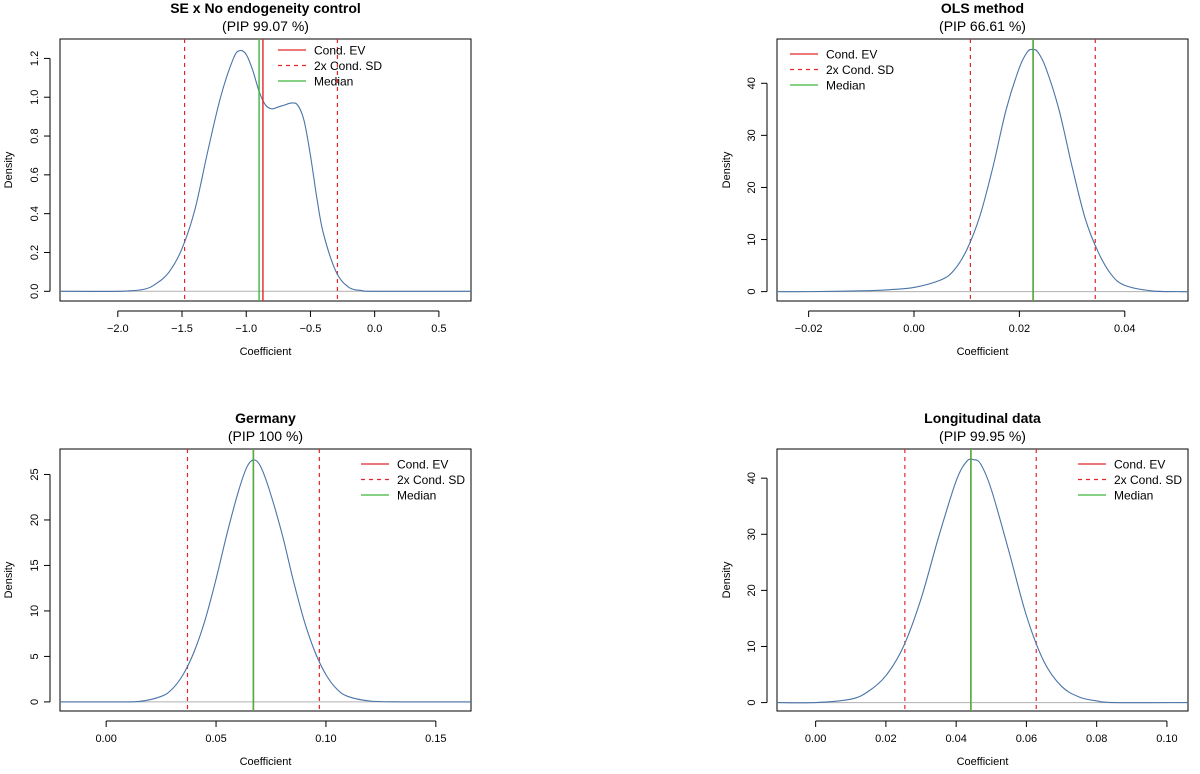  Describe the element at coordinates (435, 739) in the screenshot. I see `x-tick-label: 0.15` at that location.